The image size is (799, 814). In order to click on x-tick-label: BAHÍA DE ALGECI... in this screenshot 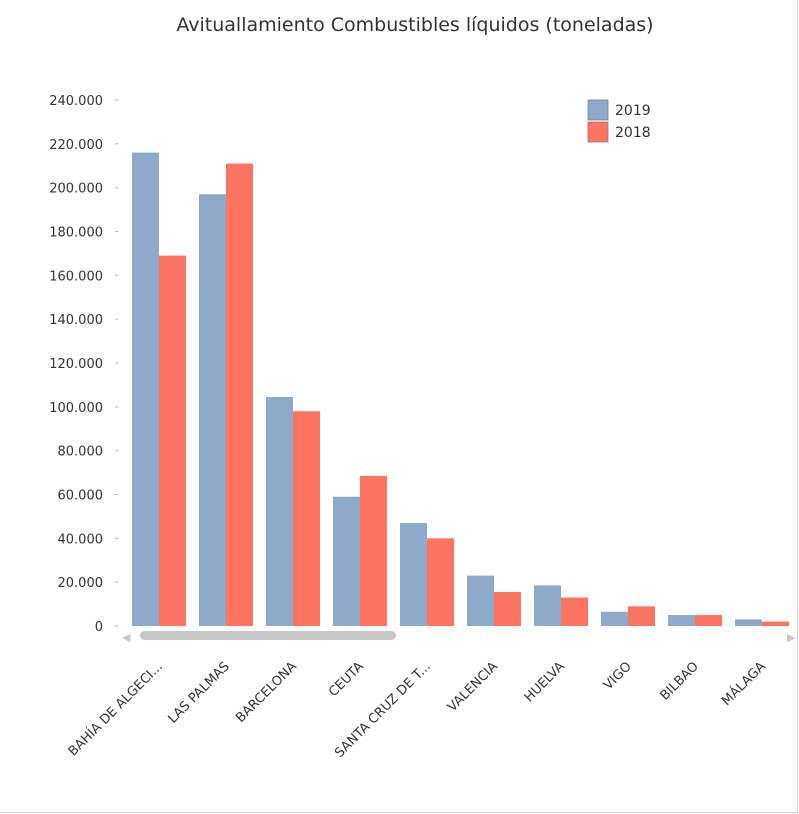, I will do `click(115, 709)`.